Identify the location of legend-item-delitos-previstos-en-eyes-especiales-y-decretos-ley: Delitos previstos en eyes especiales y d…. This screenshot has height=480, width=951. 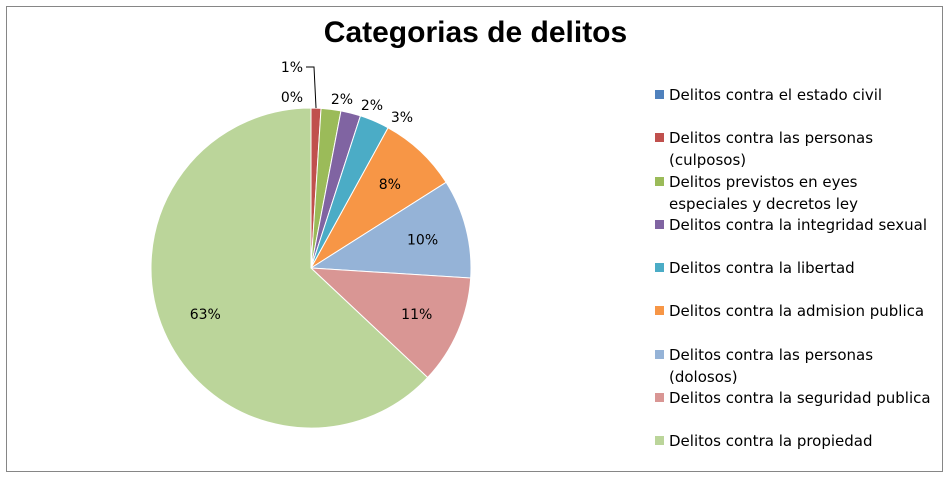
(797, 193).